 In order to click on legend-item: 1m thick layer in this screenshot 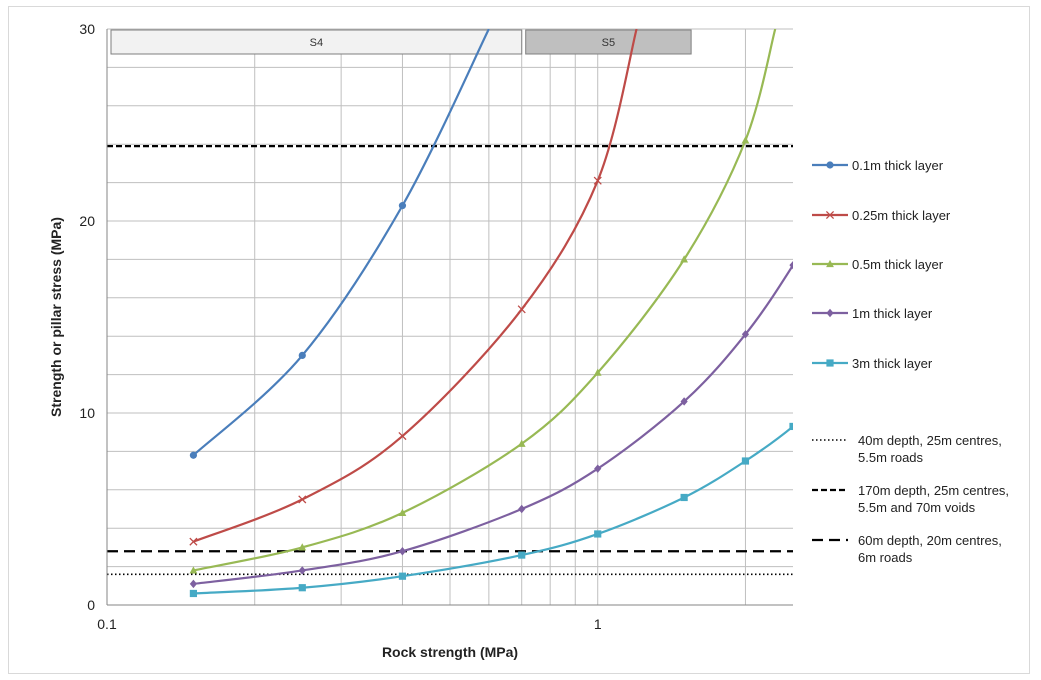, I will do `click(872, 313)`.